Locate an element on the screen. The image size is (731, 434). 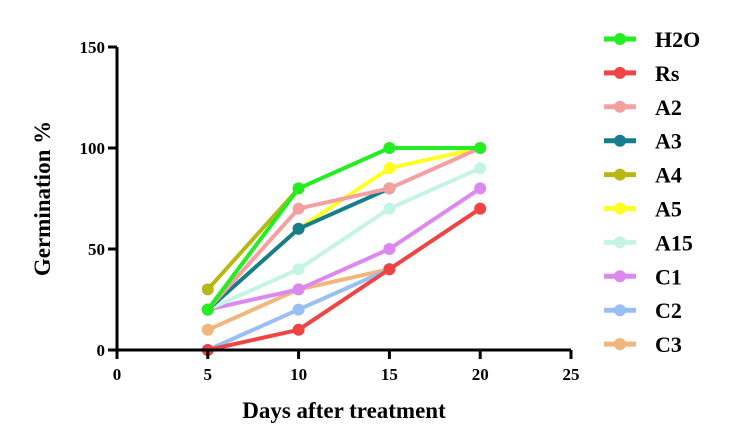
x-tick-label: 0 is located at coordinates (117, 374).